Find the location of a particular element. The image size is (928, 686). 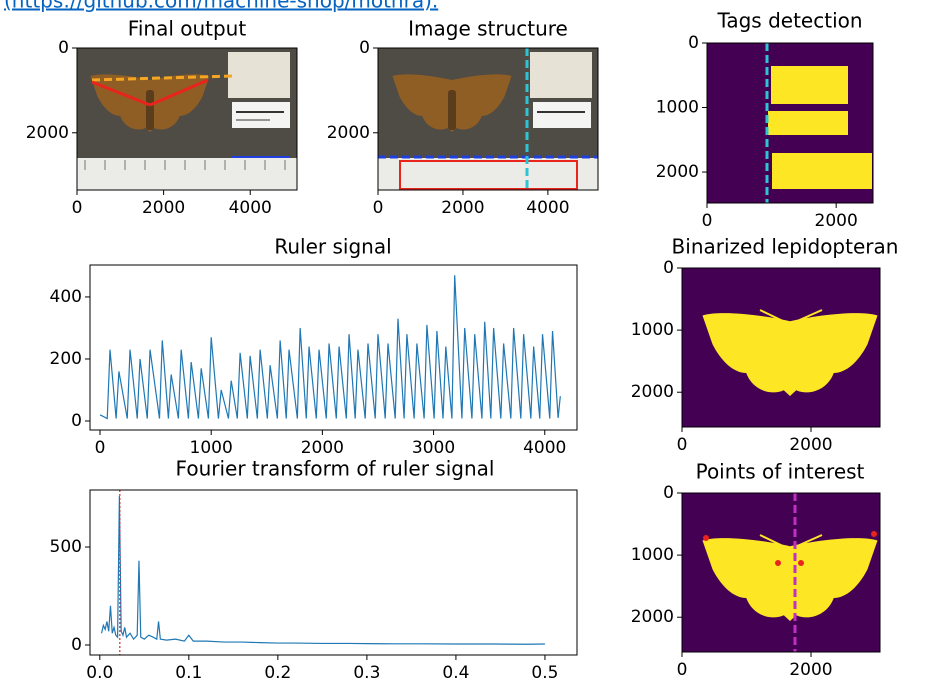

x-tick-label: 0.5 is located at coordinates (544, 673).